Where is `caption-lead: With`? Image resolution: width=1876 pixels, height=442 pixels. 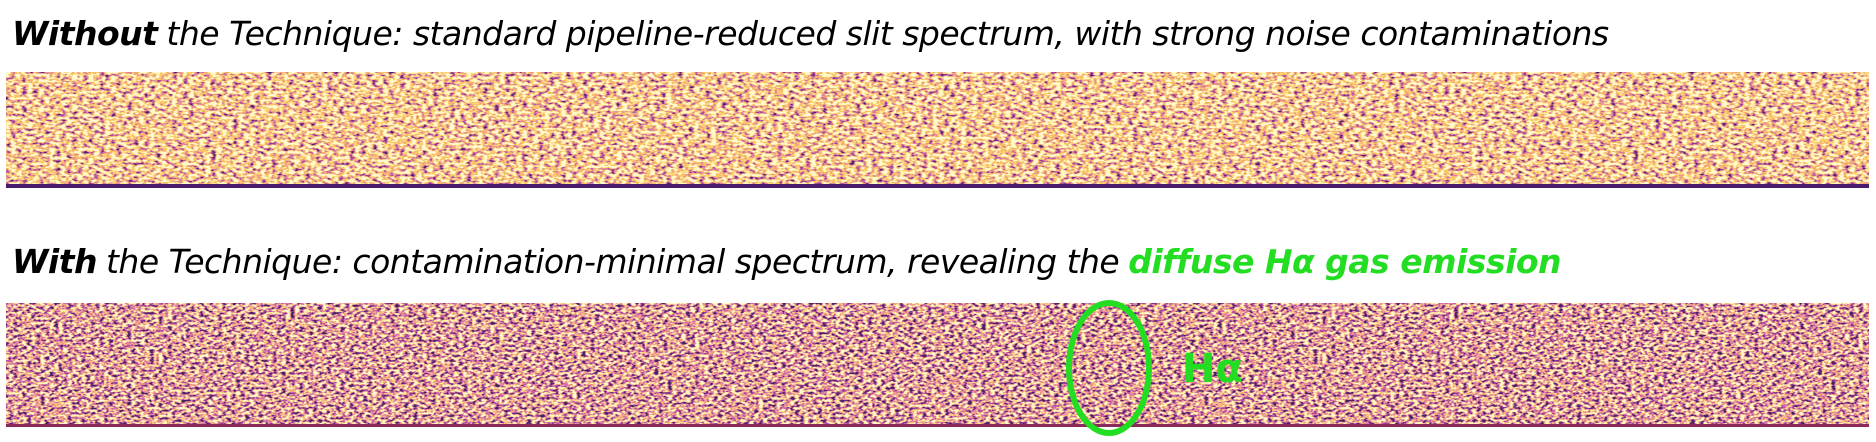 caption-lead: With is located at coordinates (54, 261).